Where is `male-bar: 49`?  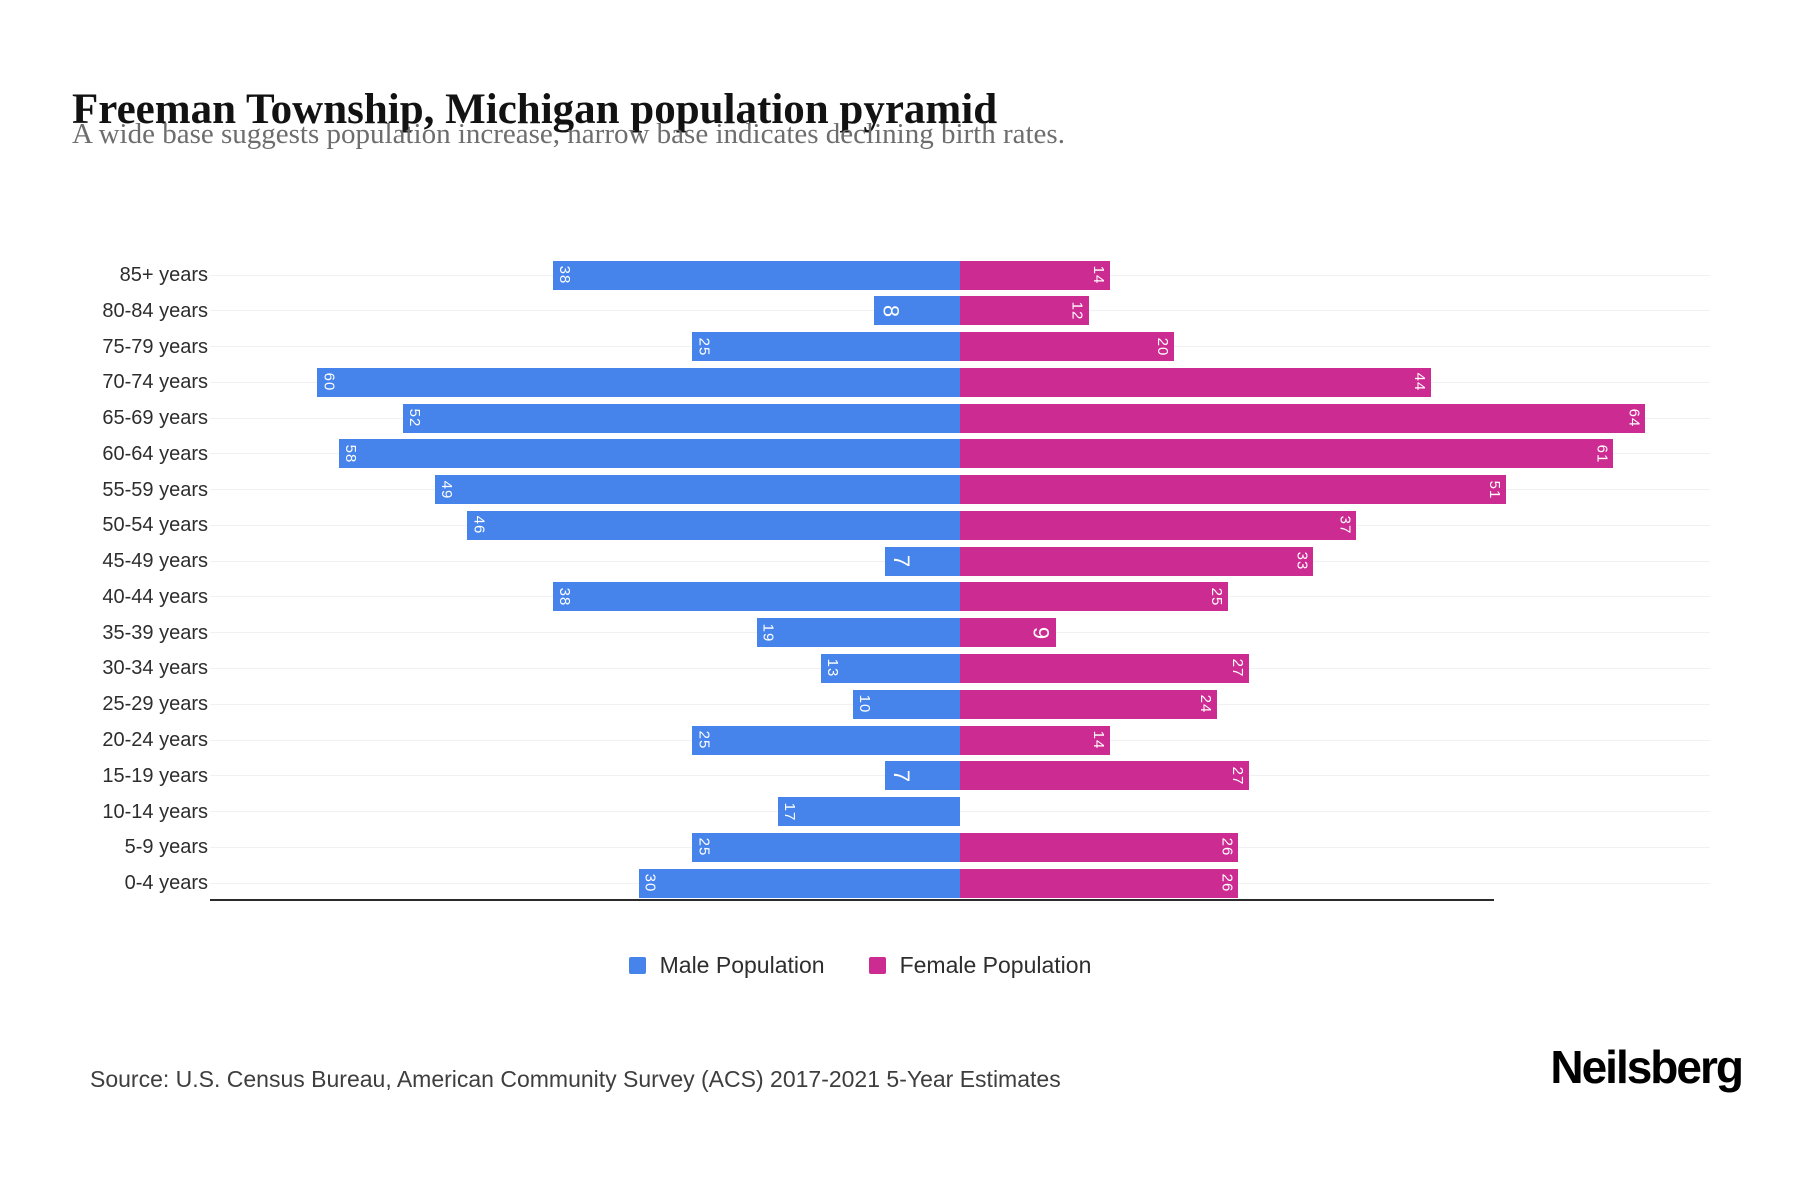
male-bar: 49 is located at coordinates (697, 490).